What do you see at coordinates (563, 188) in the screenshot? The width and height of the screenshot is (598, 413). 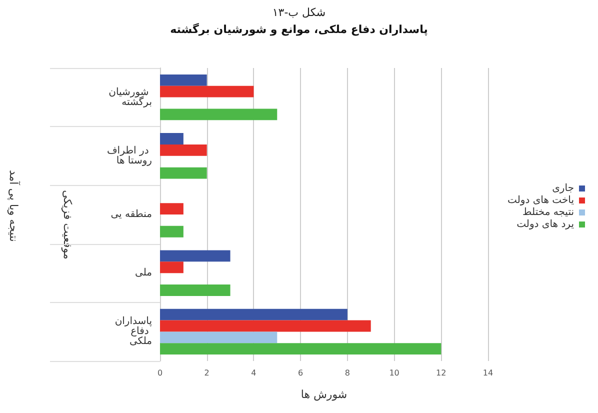 I see `legend-label: جاری` at bounding box center [563, 188].